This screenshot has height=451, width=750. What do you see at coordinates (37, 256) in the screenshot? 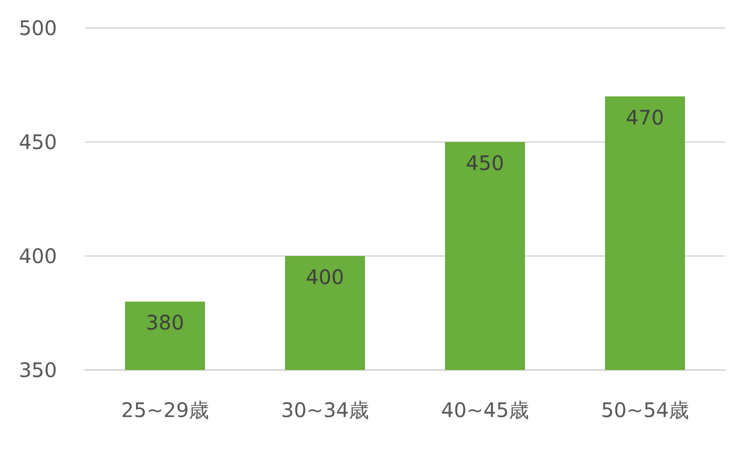
I see `y-tick-label: 400` at bounding box center [37, 256].